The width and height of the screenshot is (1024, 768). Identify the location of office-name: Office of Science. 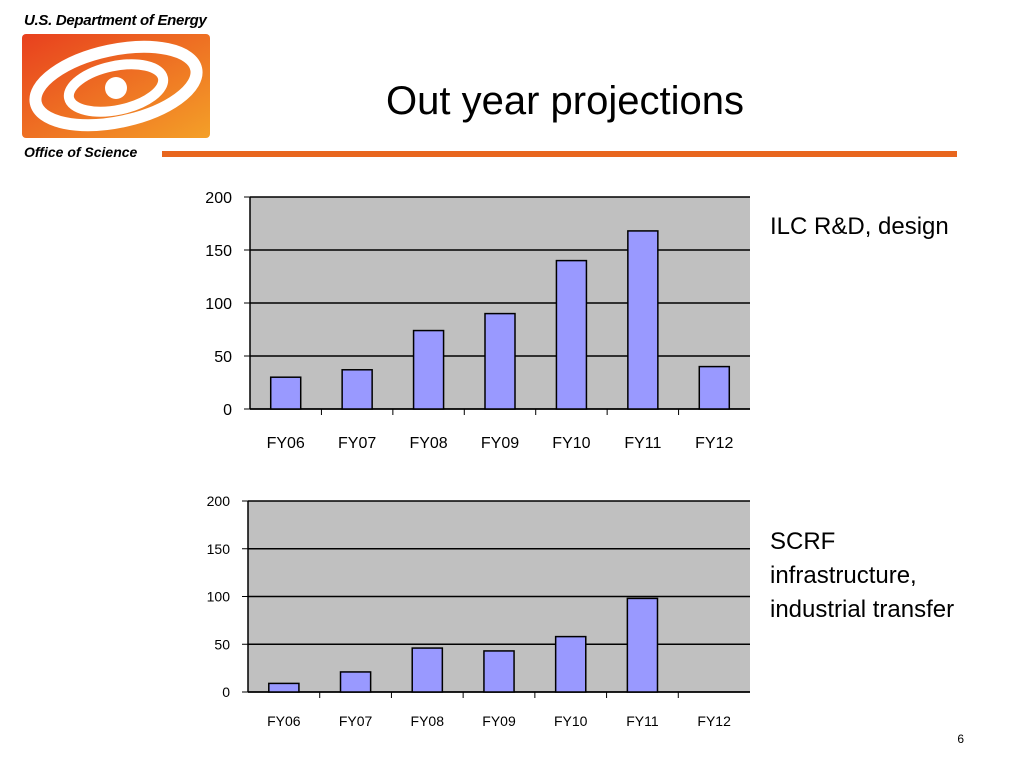
(81, 152).